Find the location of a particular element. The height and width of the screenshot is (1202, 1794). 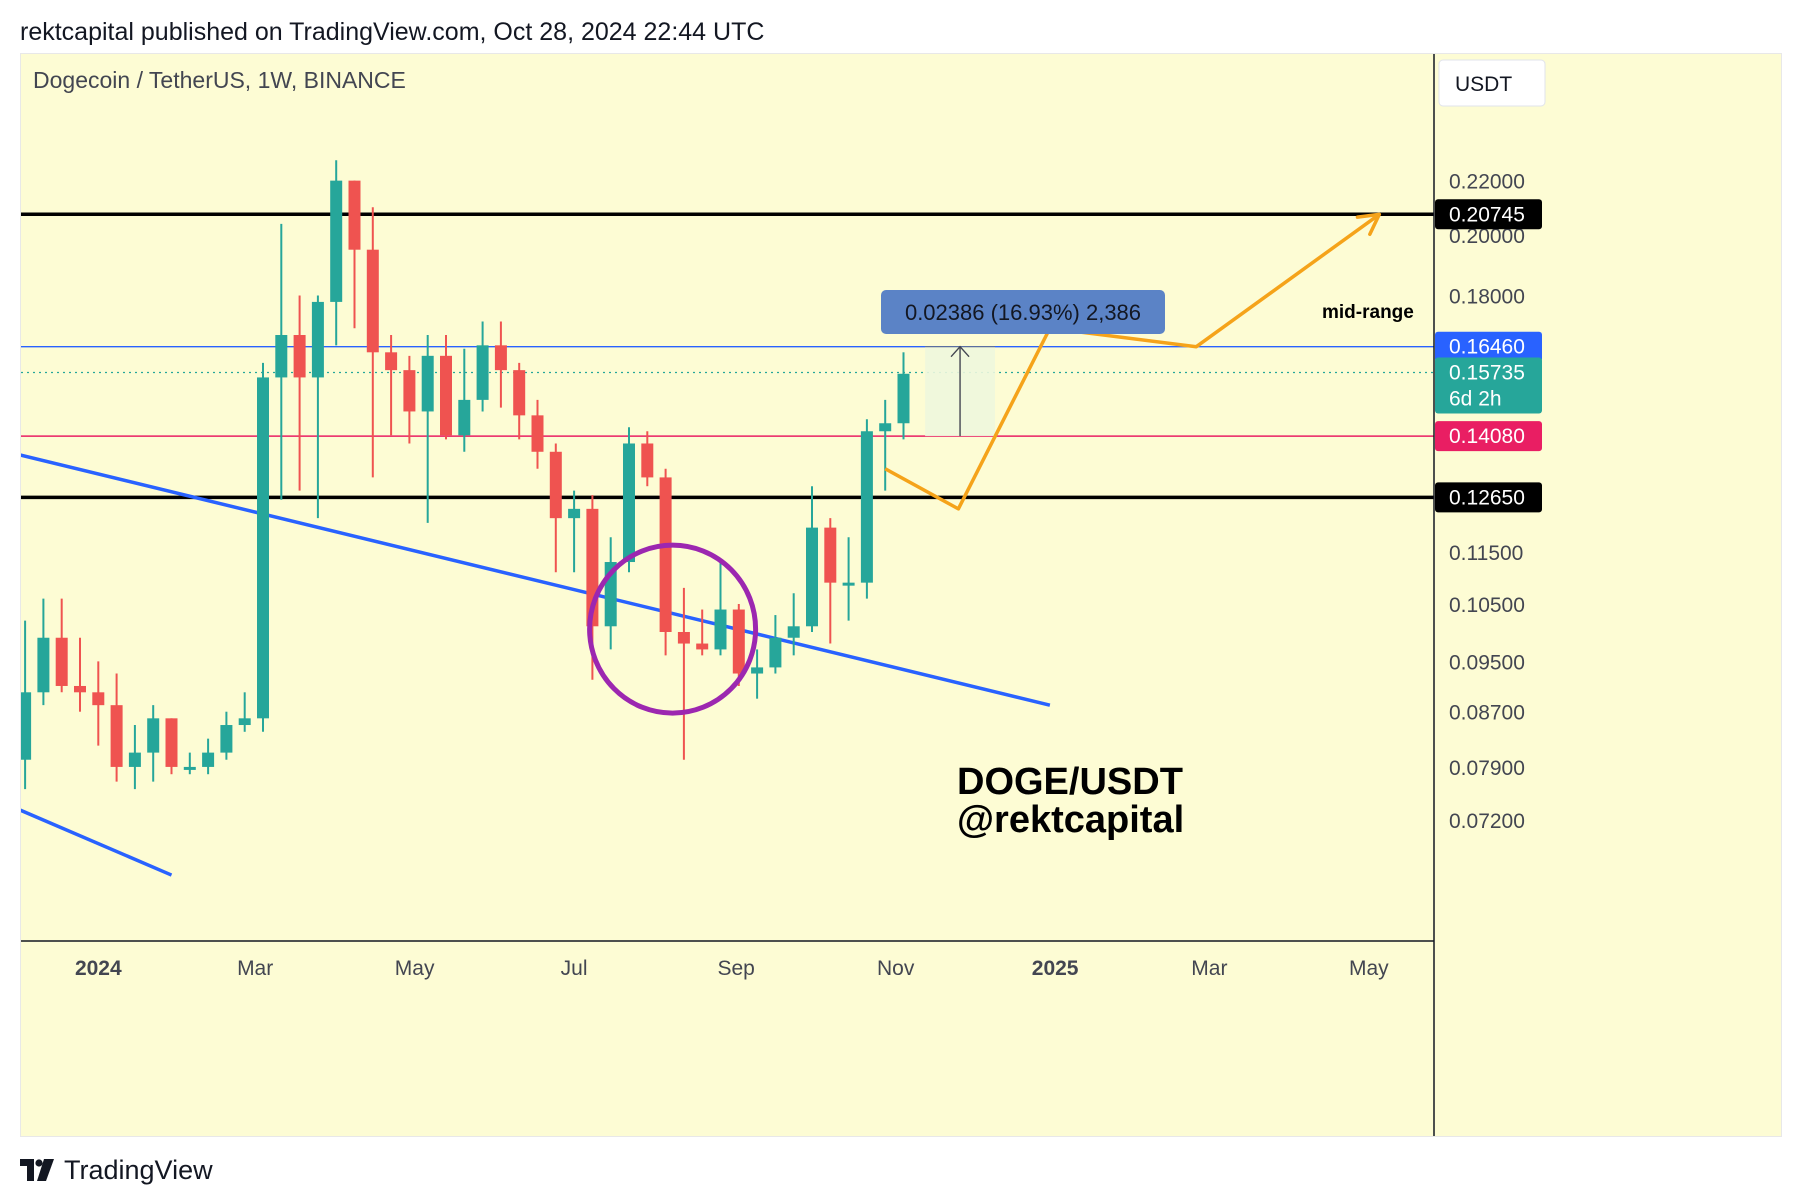

highlight-circle is located at coordinates (673, 629).